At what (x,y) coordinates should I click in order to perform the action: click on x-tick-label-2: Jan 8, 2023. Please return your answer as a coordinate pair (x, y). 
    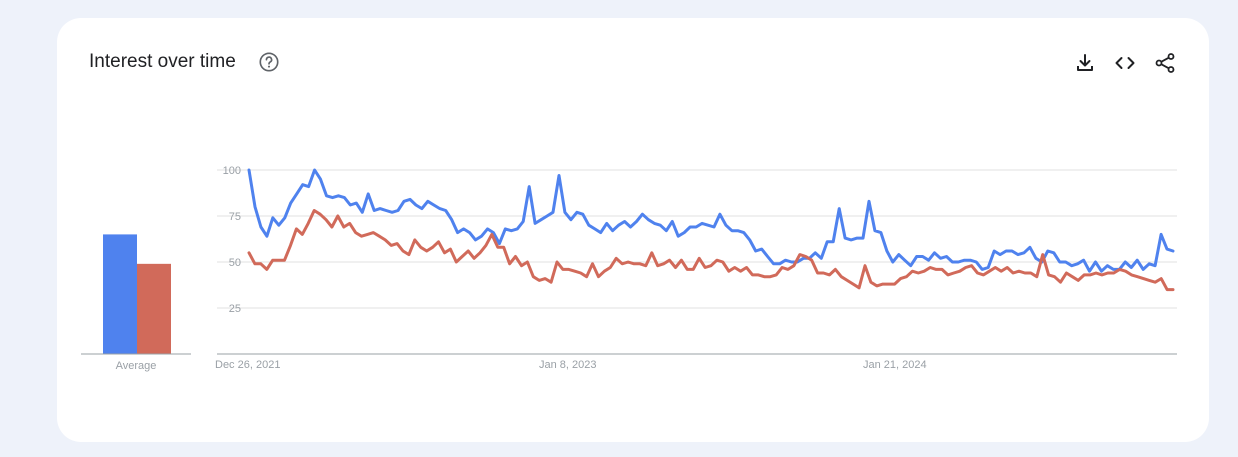
    Looking at the image, I should click on (568, 365).